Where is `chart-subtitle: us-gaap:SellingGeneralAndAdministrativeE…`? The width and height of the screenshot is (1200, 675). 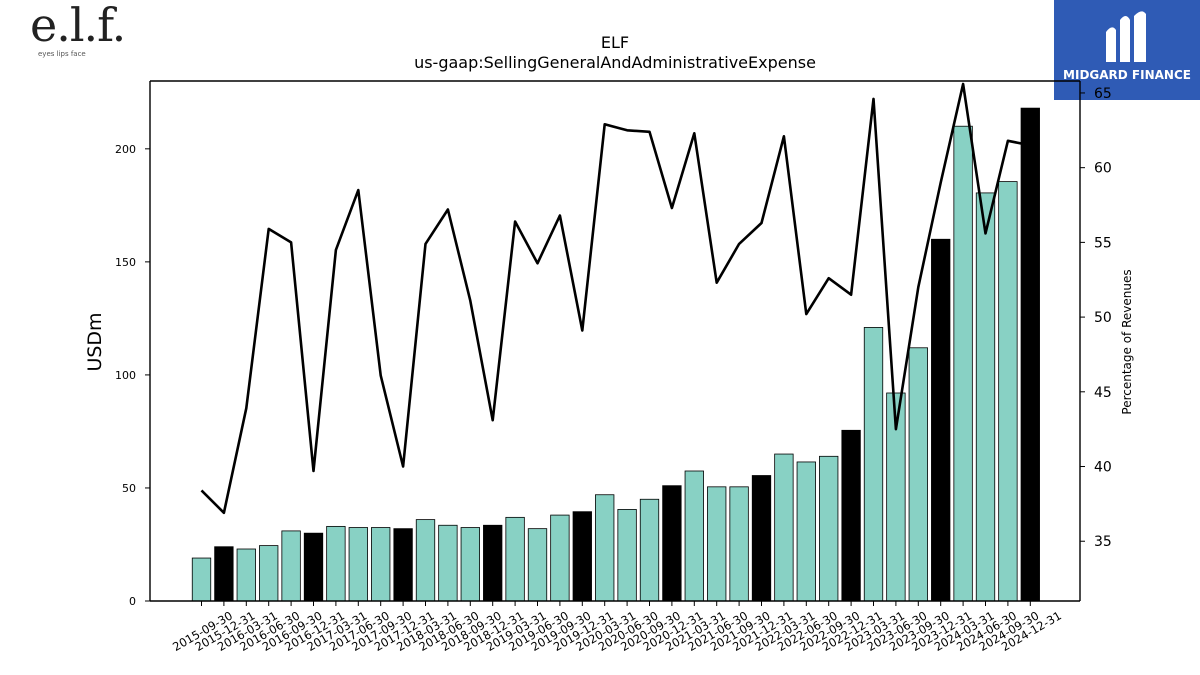 chart-subtitle: us-gaap:SellingGeneralAndAdministrativeE… is located at coordinates (615, 62).